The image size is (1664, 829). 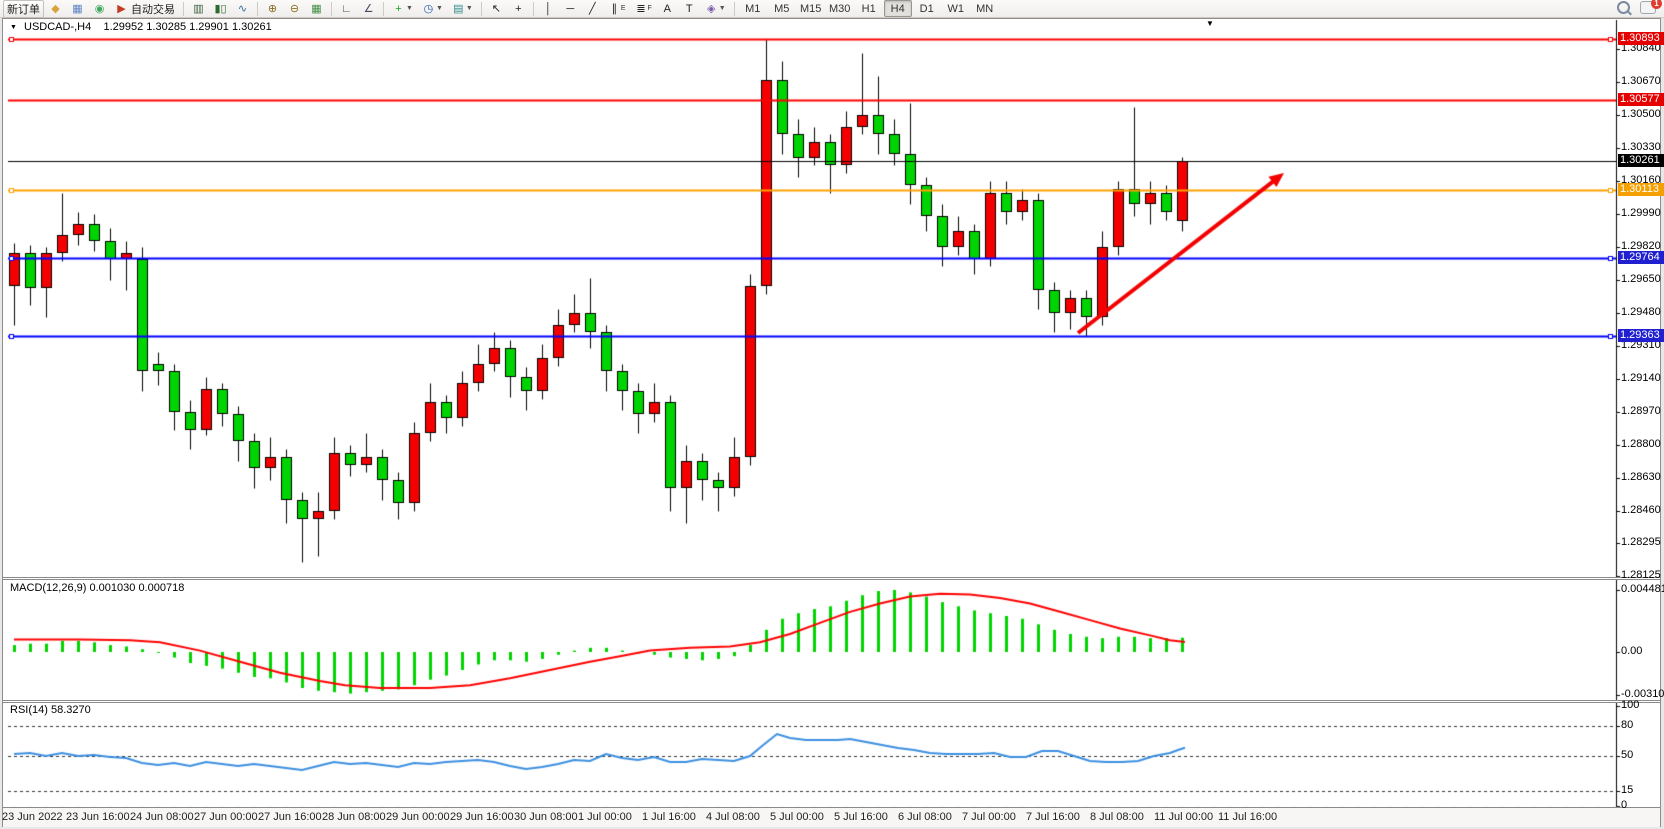 I want to click on pane-separator-time, so click(x=831, y=807).